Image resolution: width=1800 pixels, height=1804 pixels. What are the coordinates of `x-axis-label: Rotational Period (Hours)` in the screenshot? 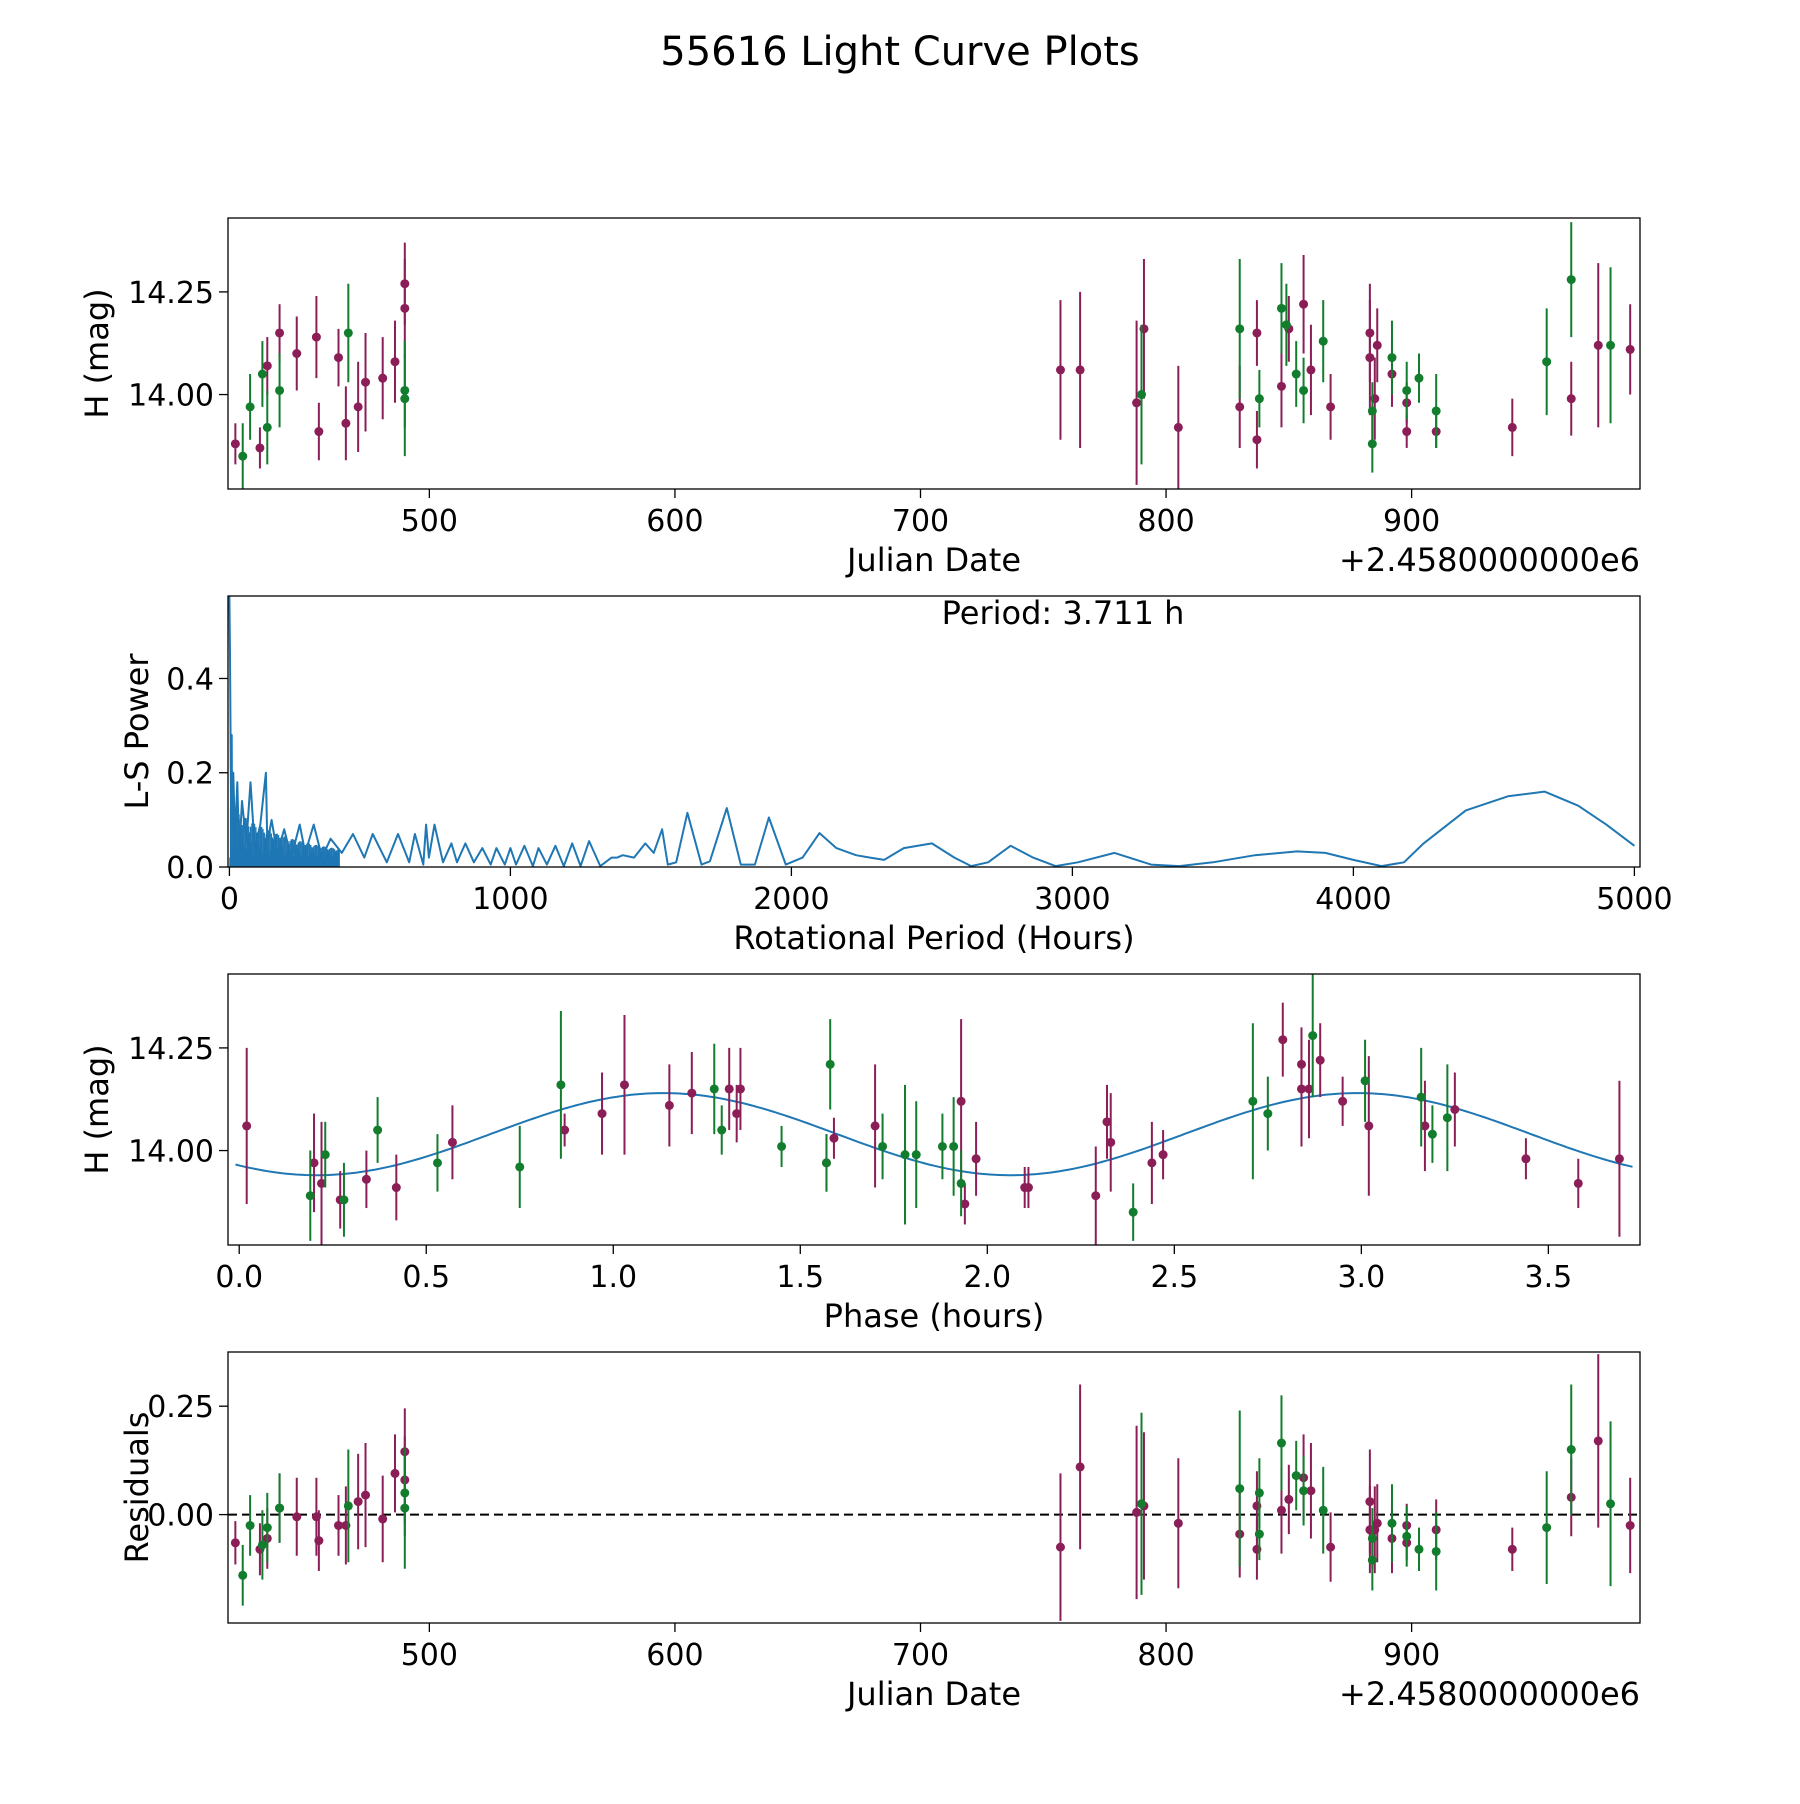 It's located at (933, 938).